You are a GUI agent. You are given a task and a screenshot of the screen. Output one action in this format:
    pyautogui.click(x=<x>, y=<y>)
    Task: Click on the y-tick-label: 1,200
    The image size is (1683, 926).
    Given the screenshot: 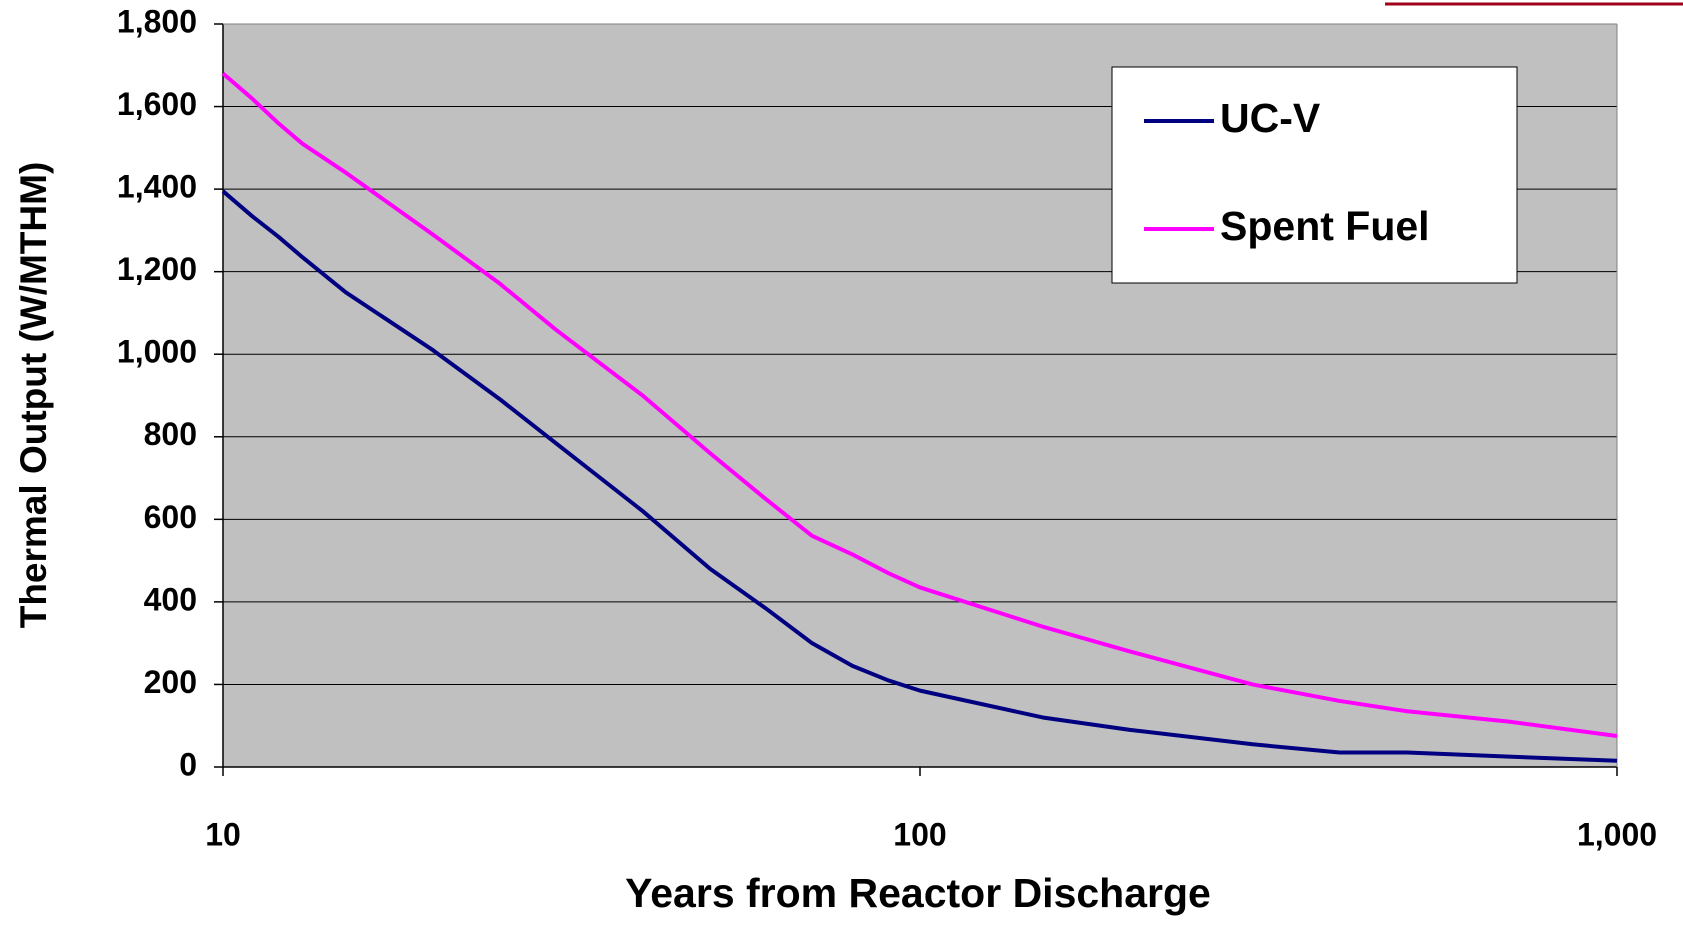 What is the action you would take?
    pyautogui.click(x=157, y=269)
    